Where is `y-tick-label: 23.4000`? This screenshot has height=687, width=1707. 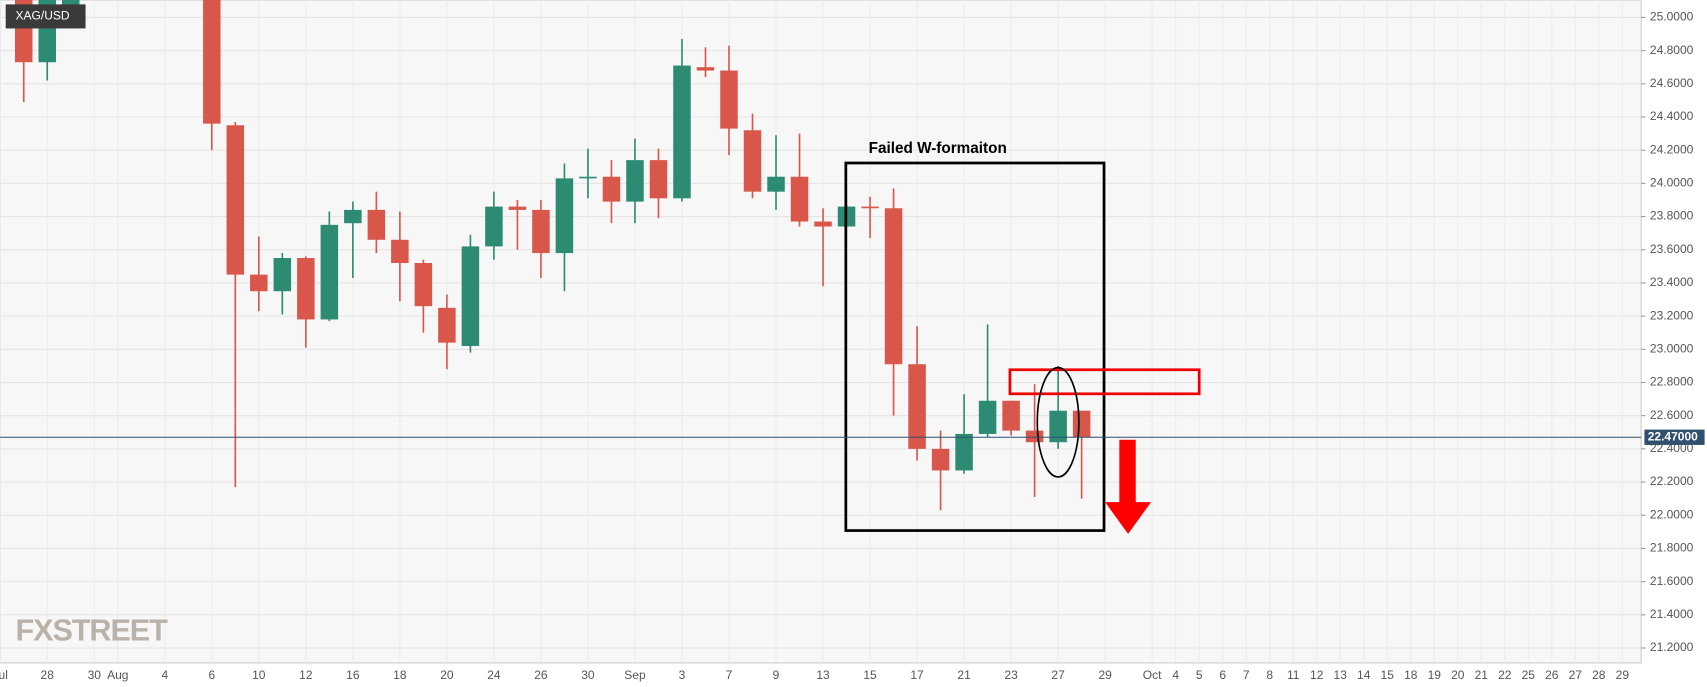
y-tick-label: 23.4000 is located at coordinates (1672, 282).